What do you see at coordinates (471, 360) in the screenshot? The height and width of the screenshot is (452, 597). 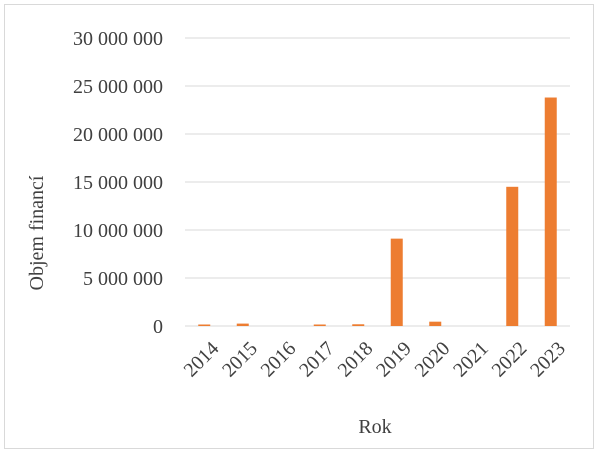 I see `x-tick-label: 2021` at bounding box center [471, 360].